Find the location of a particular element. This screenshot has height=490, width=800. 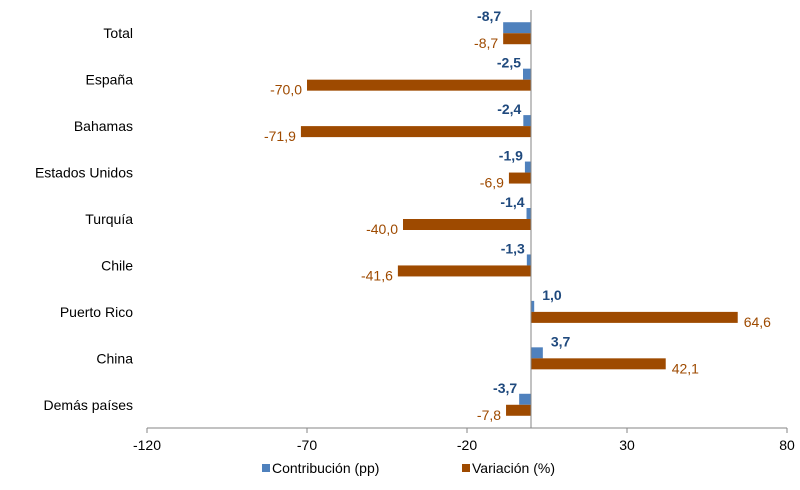

data-label-variacion: -7,8 is located at coordinates (489, 415).